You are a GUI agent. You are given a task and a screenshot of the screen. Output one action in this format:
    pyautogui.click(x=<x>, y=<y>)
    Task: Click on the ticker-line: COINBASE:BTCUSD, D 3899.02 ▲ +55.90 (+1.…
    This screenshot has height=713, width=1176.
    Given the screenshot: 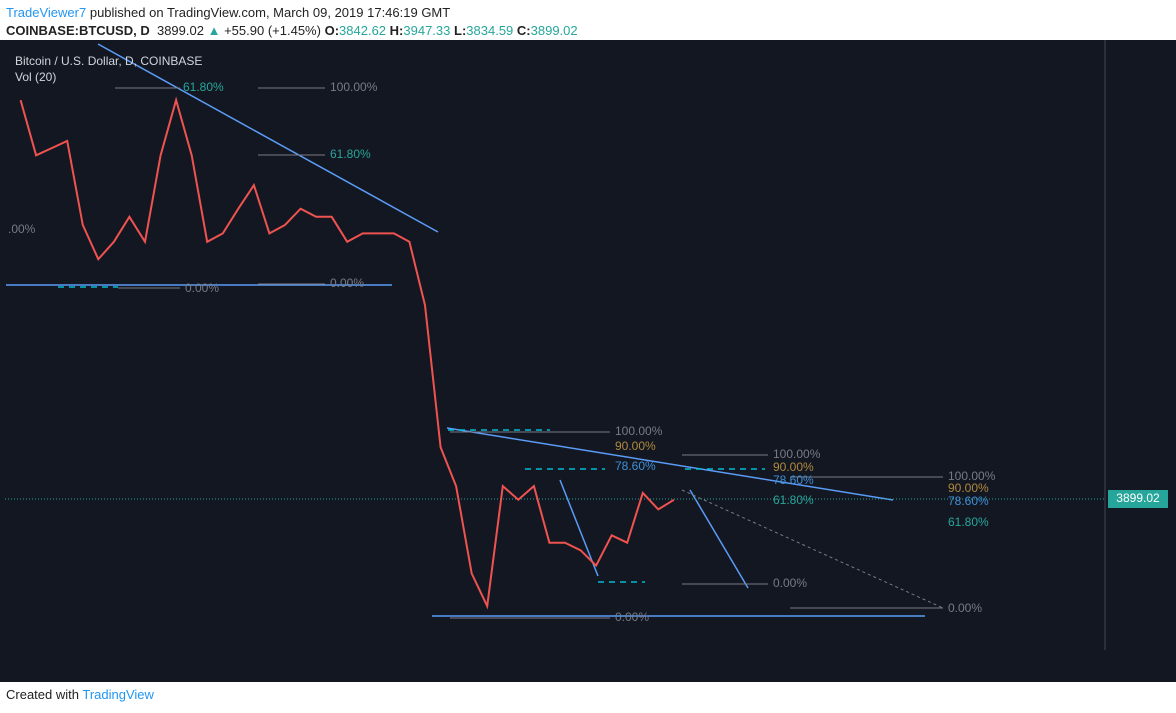 What is the action you would take?
    pyautogui.click(x=292, y=31)
    